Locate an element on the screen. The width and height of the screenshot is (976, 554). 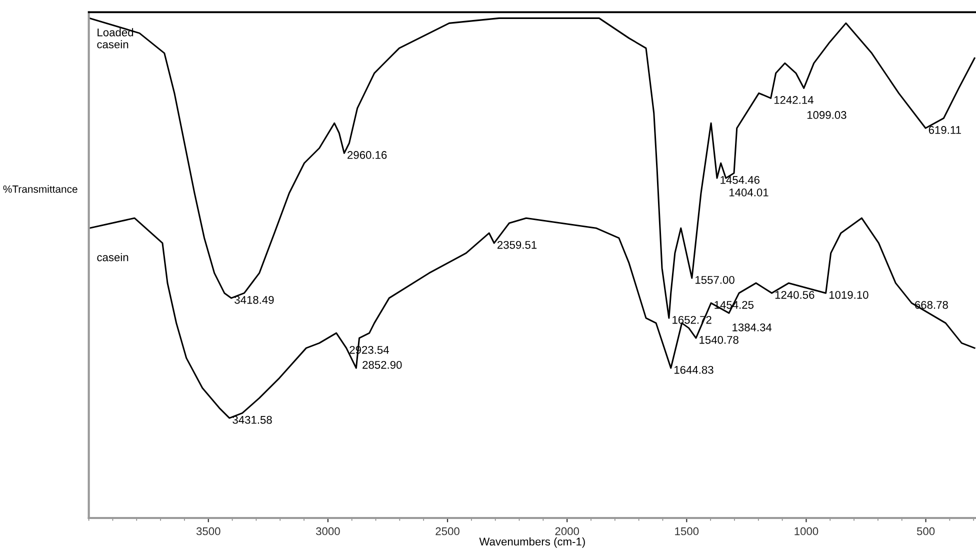
annotation: 1404.01 is located at coordinates (748, 192).